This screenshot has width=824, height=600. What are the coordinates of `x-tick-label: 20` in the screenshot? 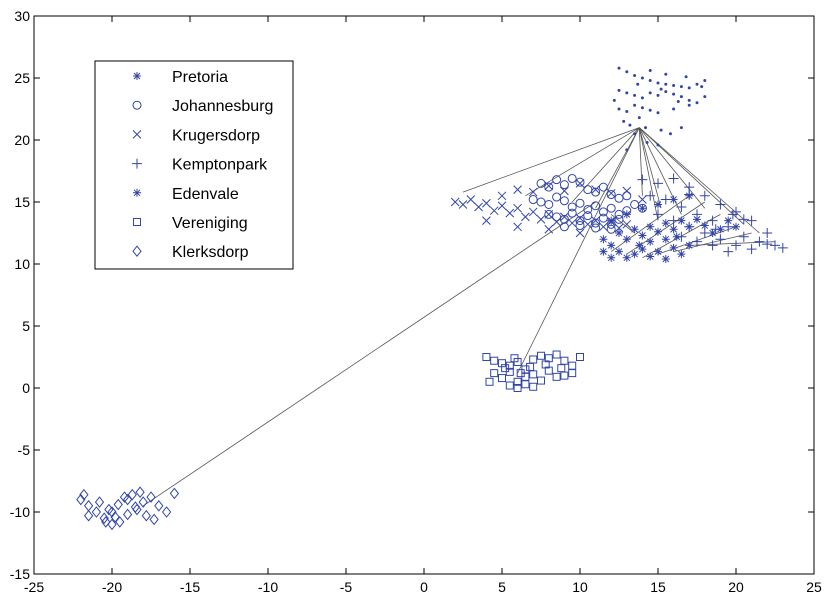 It's located at (736, 587).